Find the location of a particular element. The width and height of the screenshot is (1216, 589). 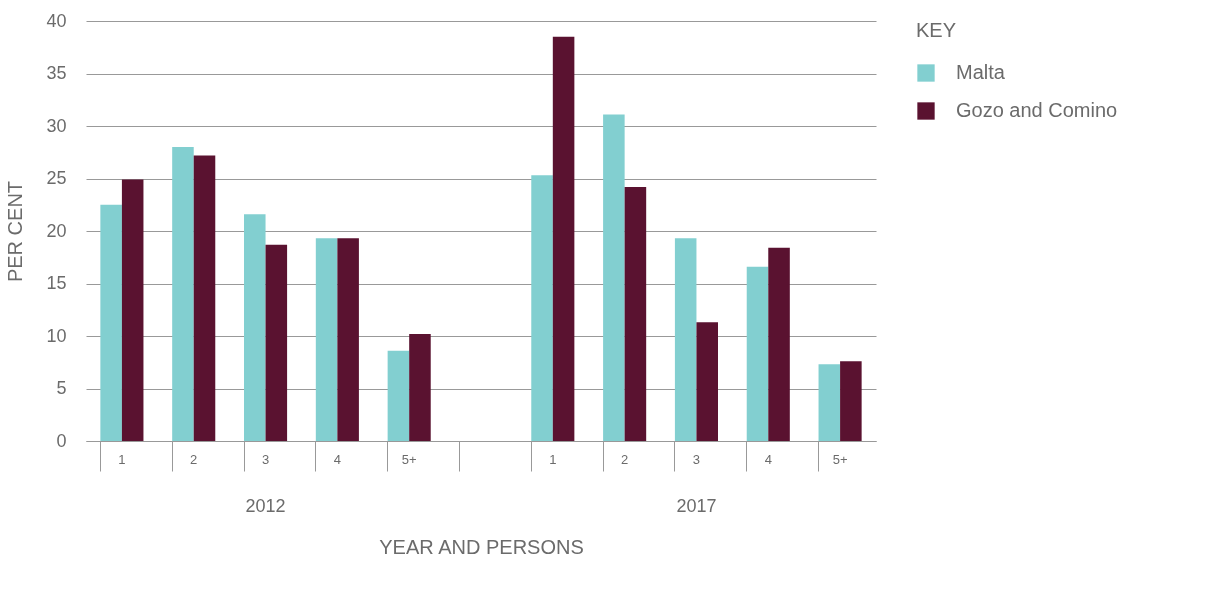

legend-label: Gozo and Comino is located at coordinates (1037, 110).